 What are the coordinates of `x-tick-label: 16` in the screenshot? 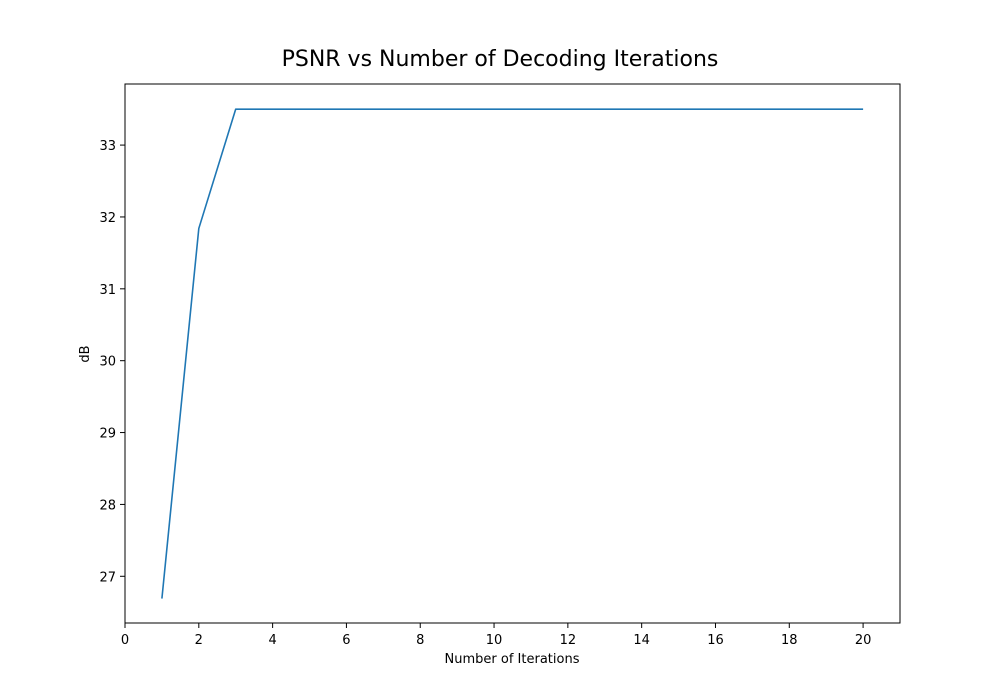 It's located at (715, 640).